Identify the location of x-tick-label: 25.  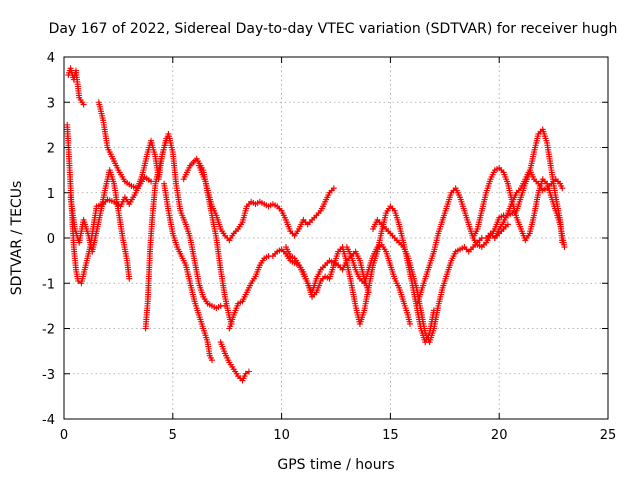
(608, 435).